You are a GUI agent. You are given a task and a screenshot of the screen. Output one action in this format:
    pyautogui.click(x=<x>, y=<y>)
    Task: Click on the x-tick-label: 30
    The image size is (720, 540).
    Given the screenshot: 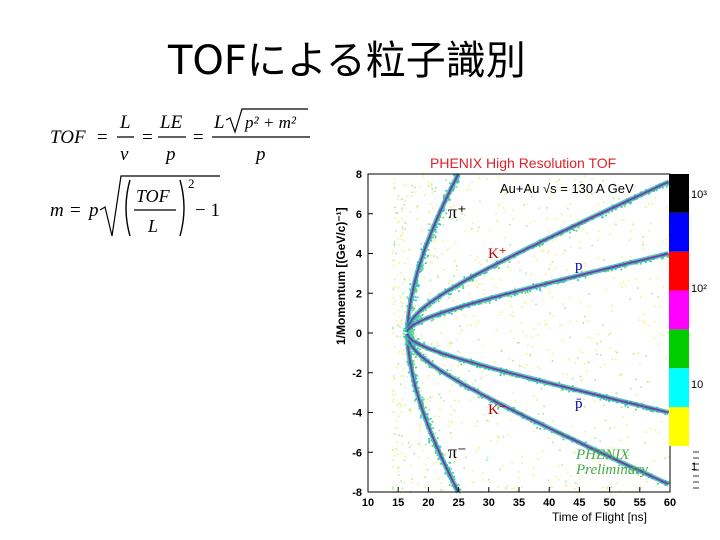 What is the action you would take?
    pyautogui.click(x=489, y=503)
    